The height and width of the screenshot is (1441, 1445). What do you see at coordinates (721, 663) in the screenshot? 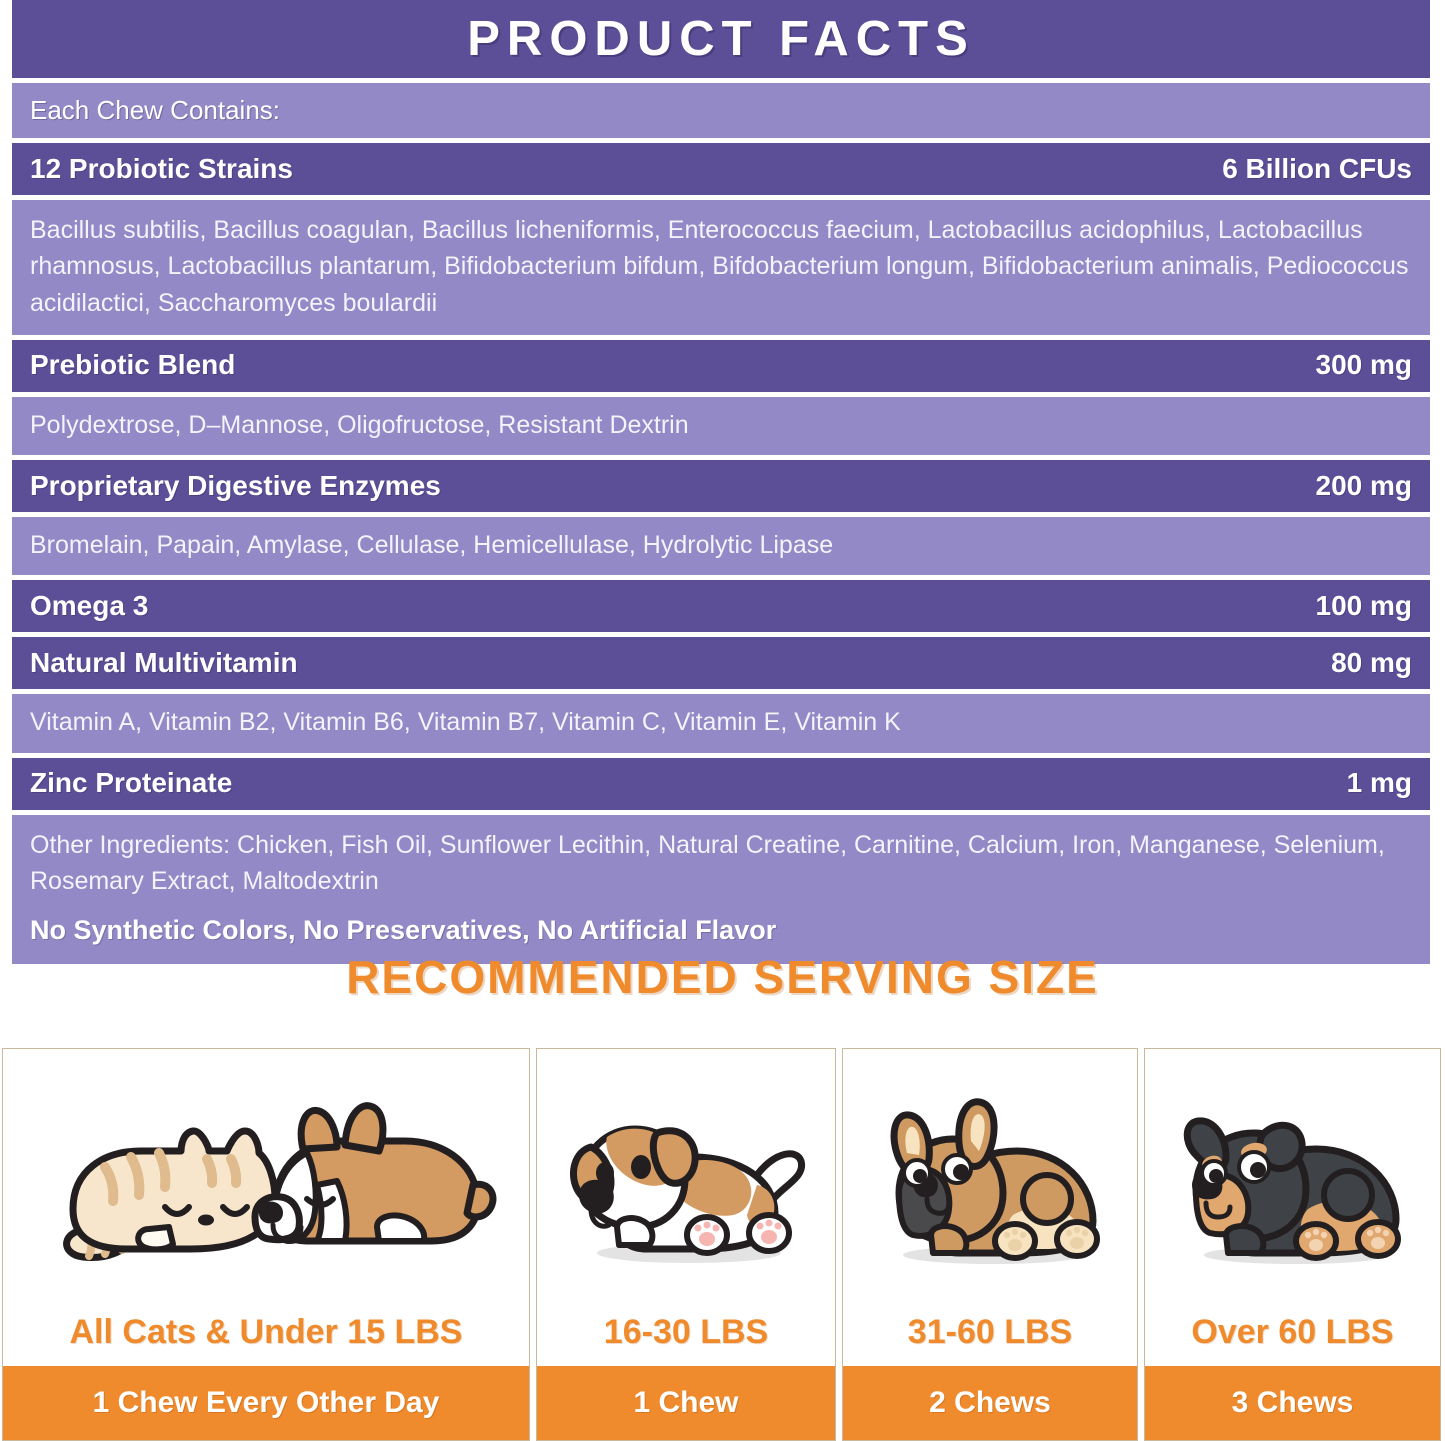
I see `table-row-natural-multivitamin: Natural Multivitamin 80 mg` at bounding box center [721, 663].